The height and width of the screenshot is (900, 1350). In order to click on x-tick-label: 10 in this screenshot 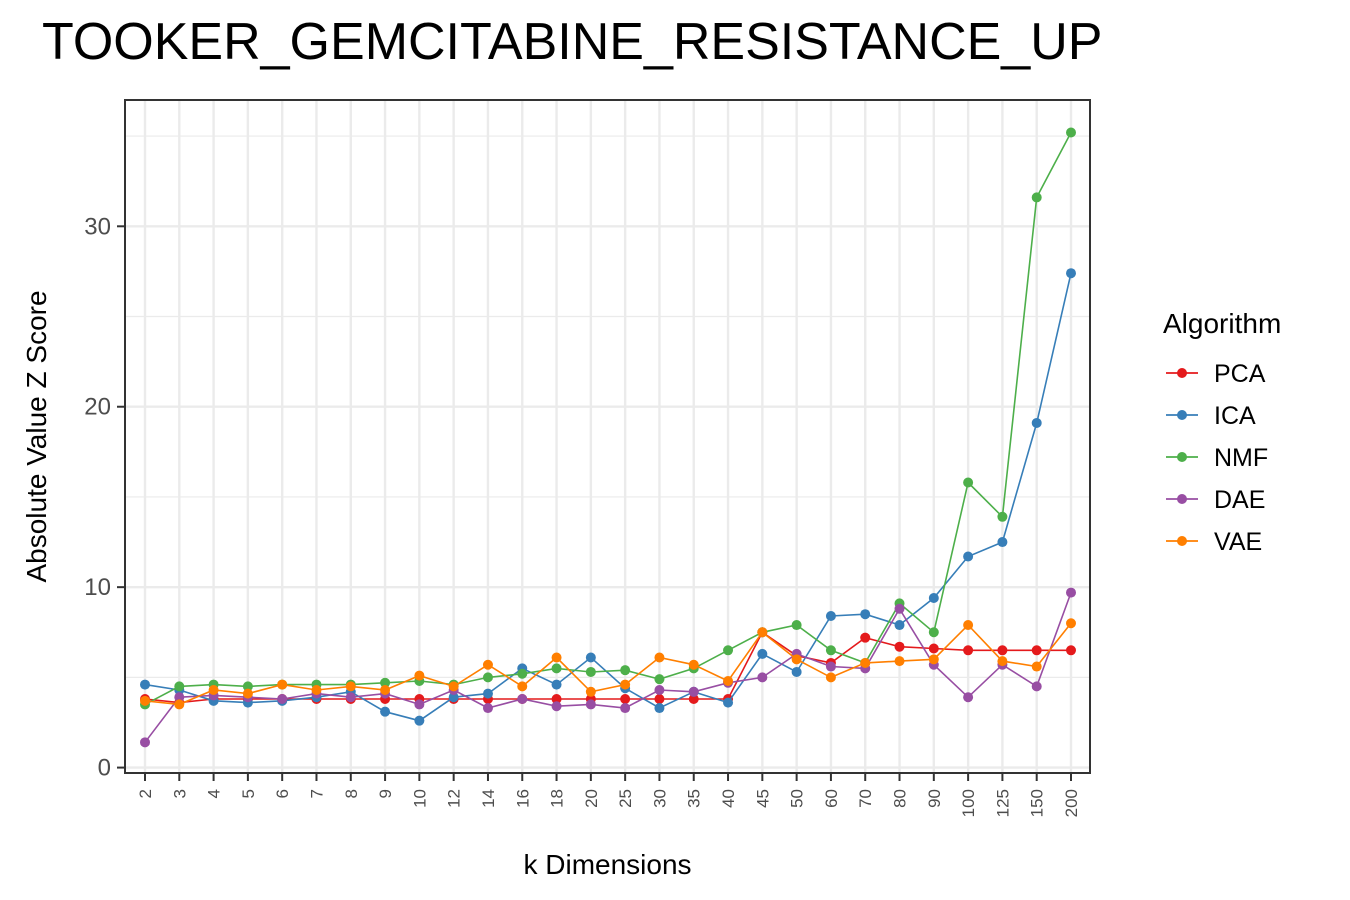, I will do `click(419, 798)`.